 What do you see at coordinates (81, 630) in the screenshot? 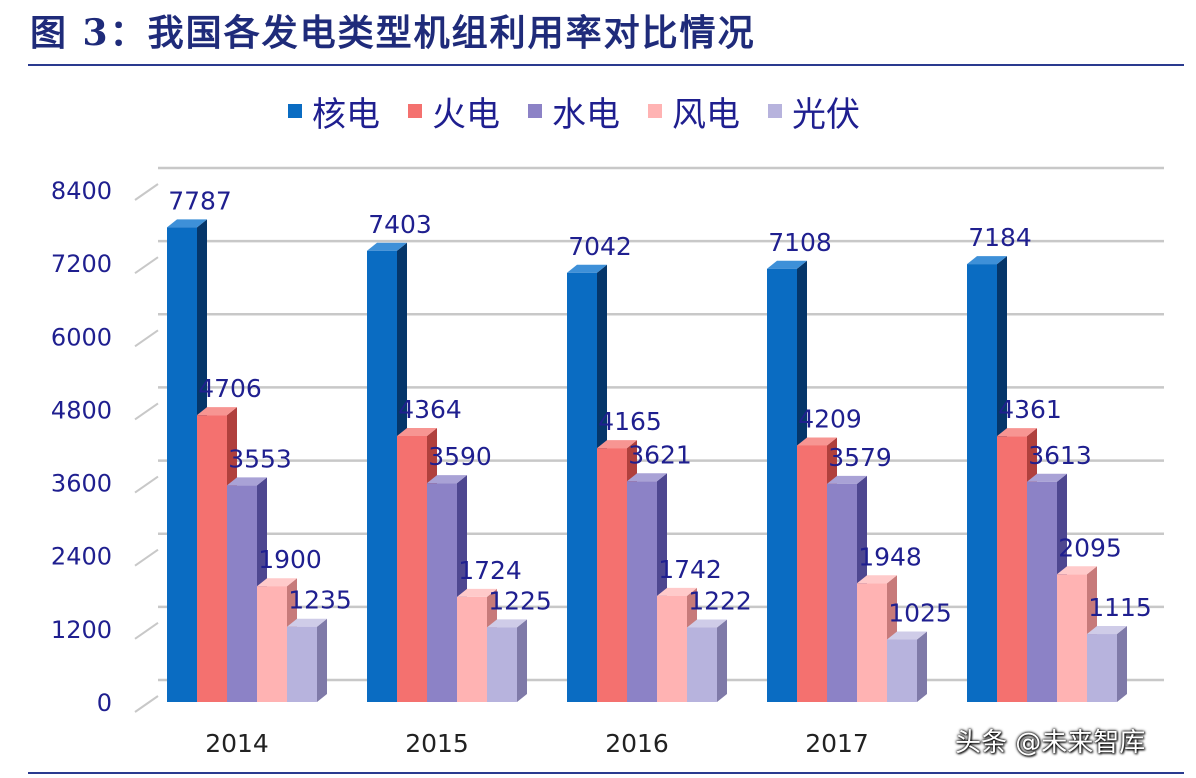
I see `y-tick-label: 1200` at bounding box center [81, 630].